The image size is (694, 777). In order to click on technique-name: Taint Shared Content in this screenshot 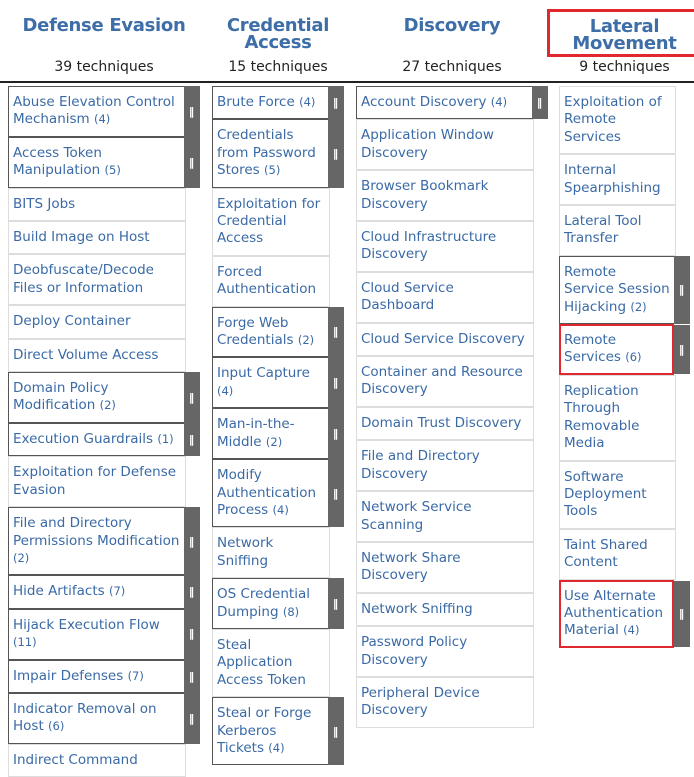, I will do `click(606, 553)`.